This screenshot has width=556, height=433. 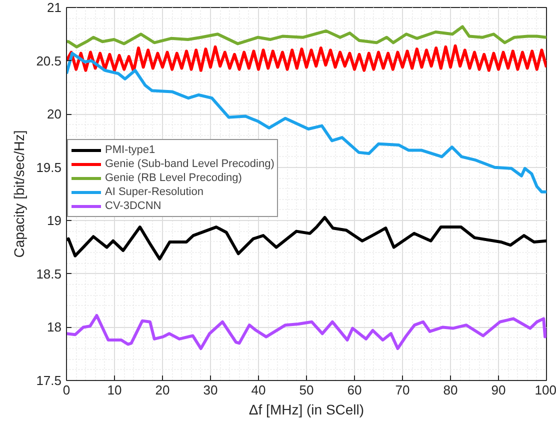 What do you see at coordinates (306, 410) in the screenshot?
I see `x-axis-title: Δf [MHz] (in SCell)` at bounding box center [306, 410].